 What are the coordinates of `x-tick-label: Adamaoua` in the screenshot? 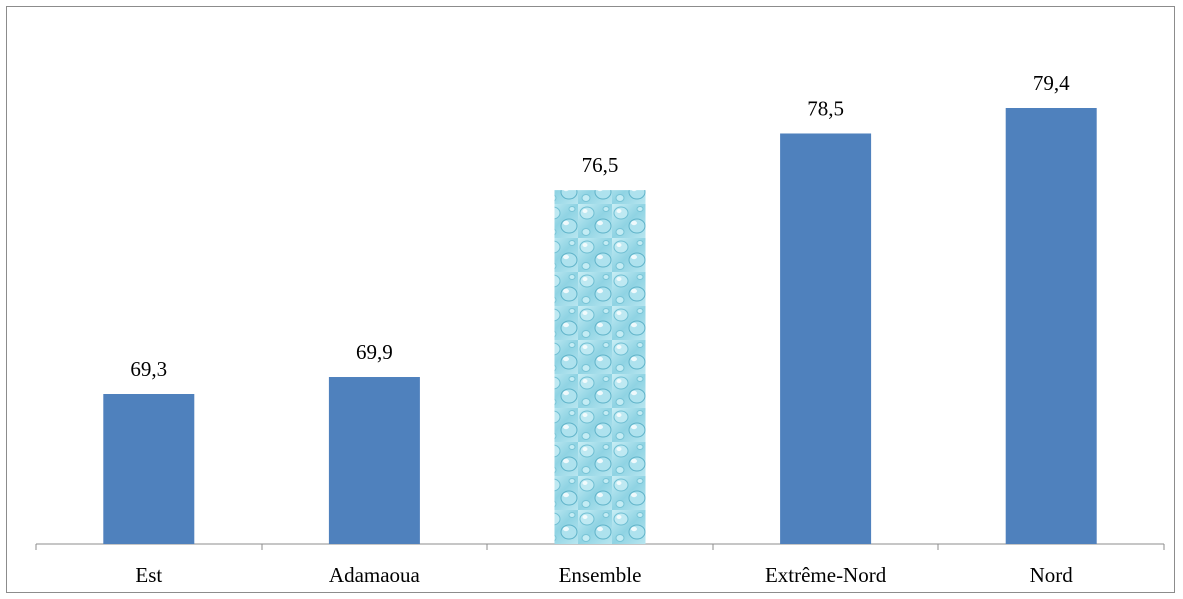 It's located at (375, 575).